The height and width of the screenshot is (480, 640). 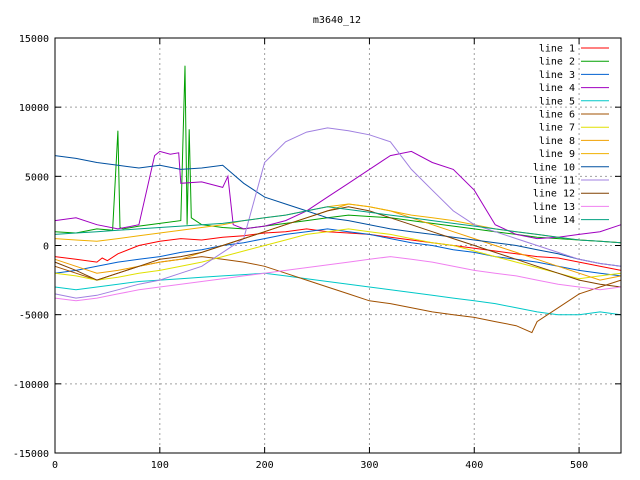 What do you see at coordinates (34, 39) in the screenshot?
I see `y-tick-label: 15000` at bounding box center [34, 39].